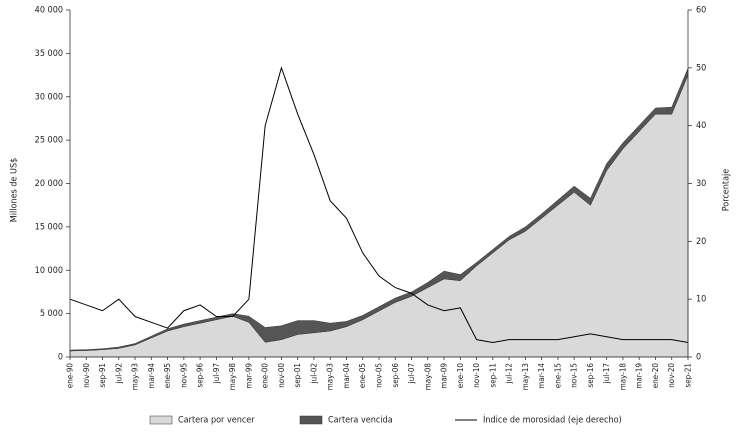 The image size is (736, 436). I want to click on y-tick-label: 20 000, so click(49, 184).